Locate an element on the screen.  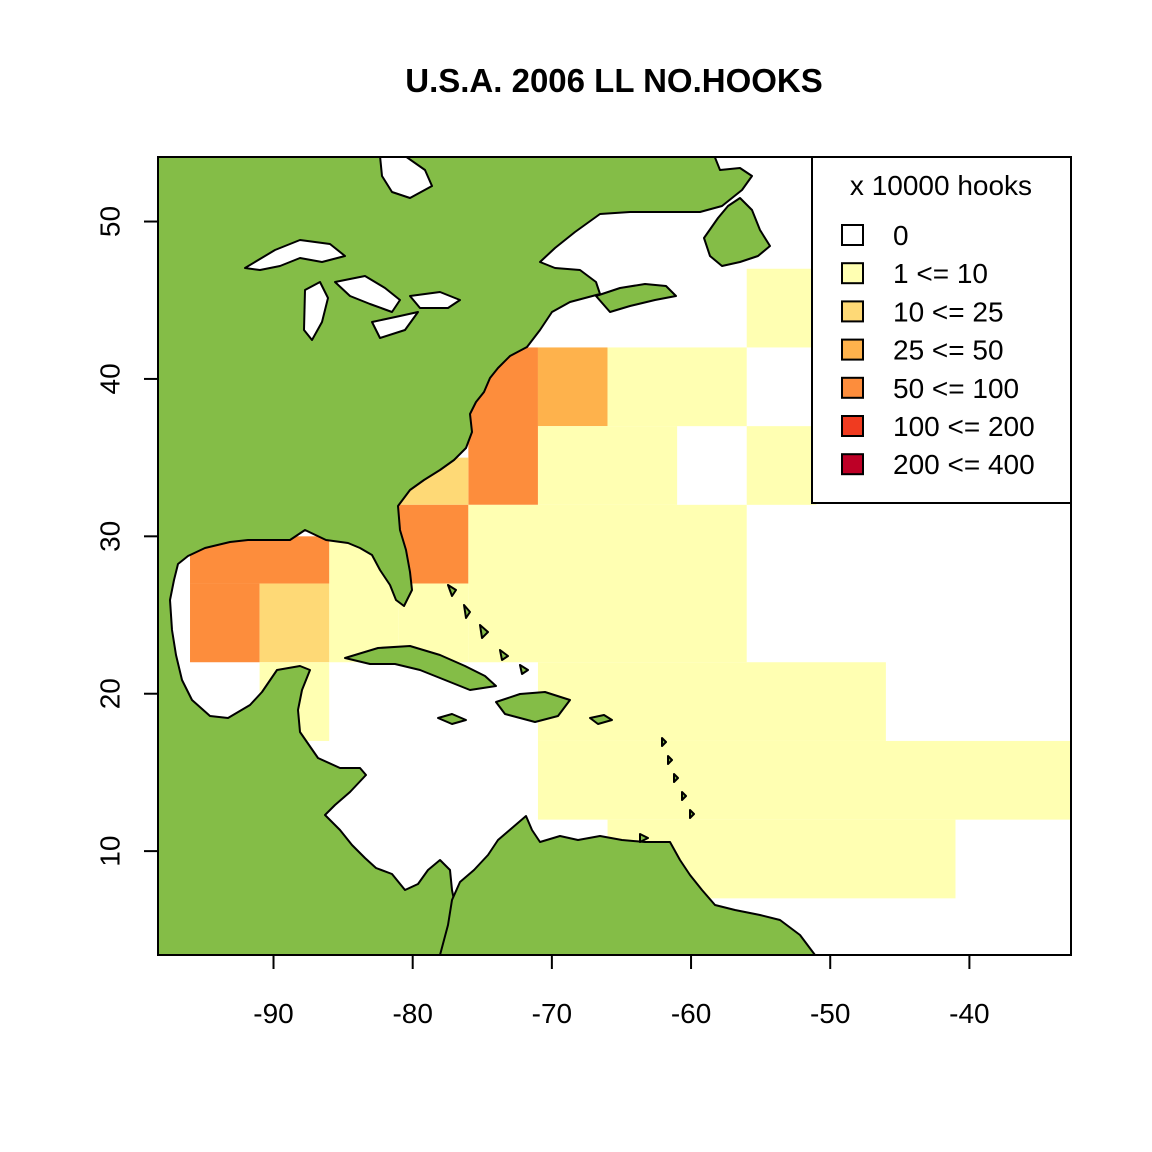
legend-label: 50 <= 100 is located at coordinates (956, 388).